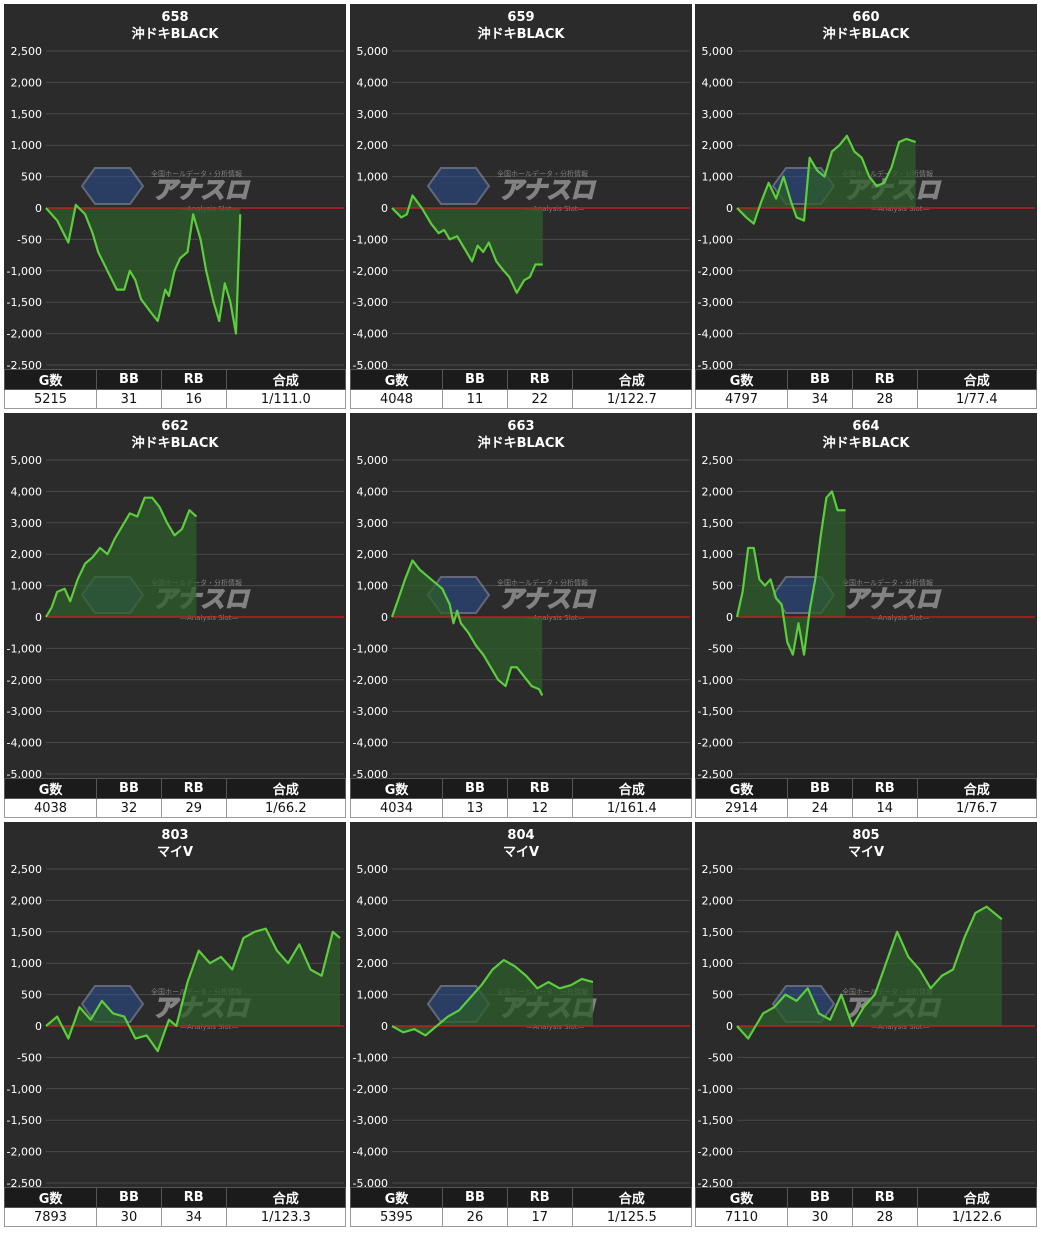 The width and height of the screenshot is (1041, 1233). I want to click on stat-bb: 32, so click(129, 808).